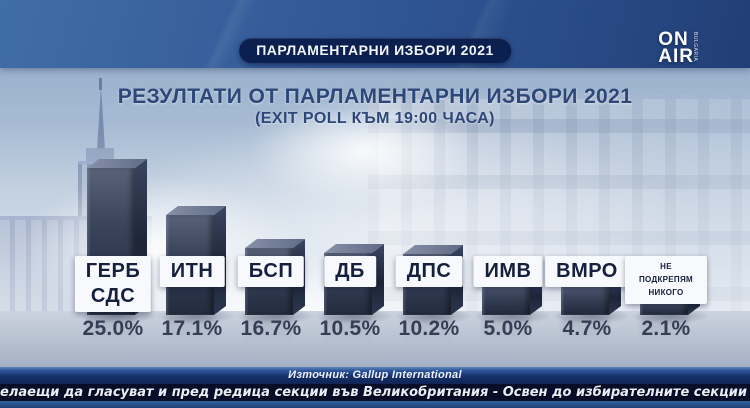  I want to click on chart-column: ДБ 10.5%, so click(352, 204).